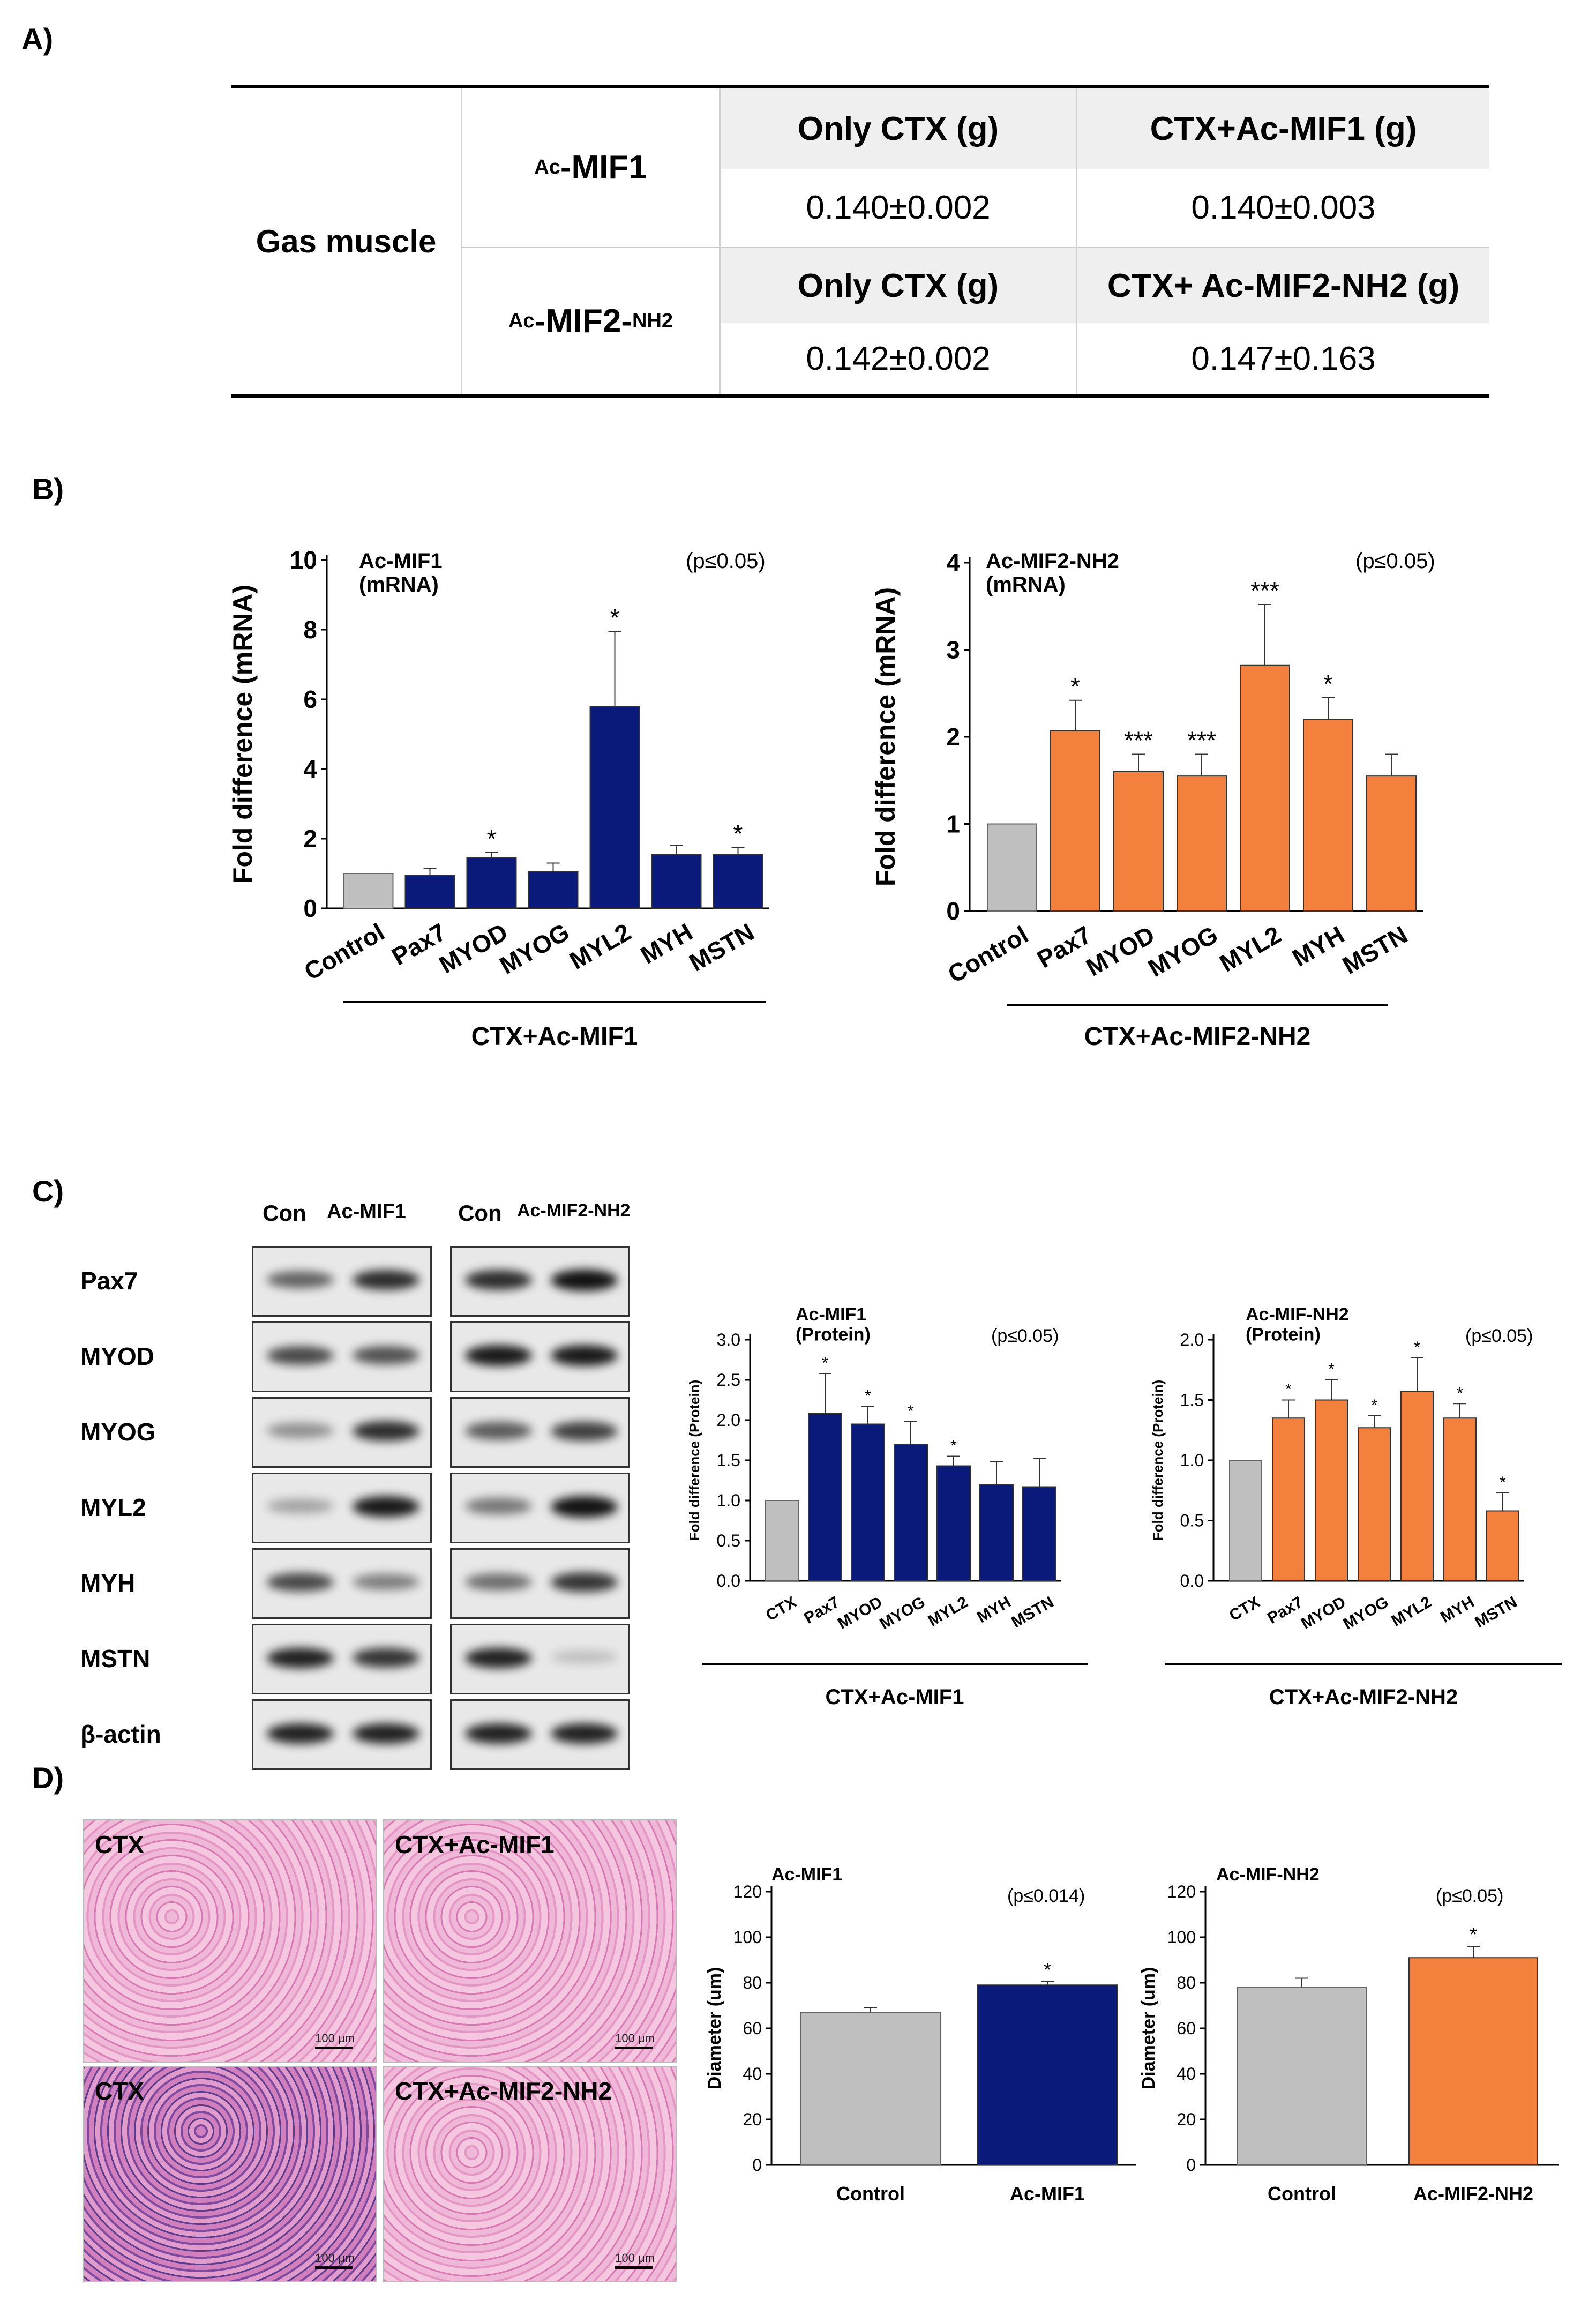 This screenshot has height=2300, width=1596. Describe the element at coordinates (1473, 2061) in the screenshot. I see `bar-ac-mif2-nh2` at that location.